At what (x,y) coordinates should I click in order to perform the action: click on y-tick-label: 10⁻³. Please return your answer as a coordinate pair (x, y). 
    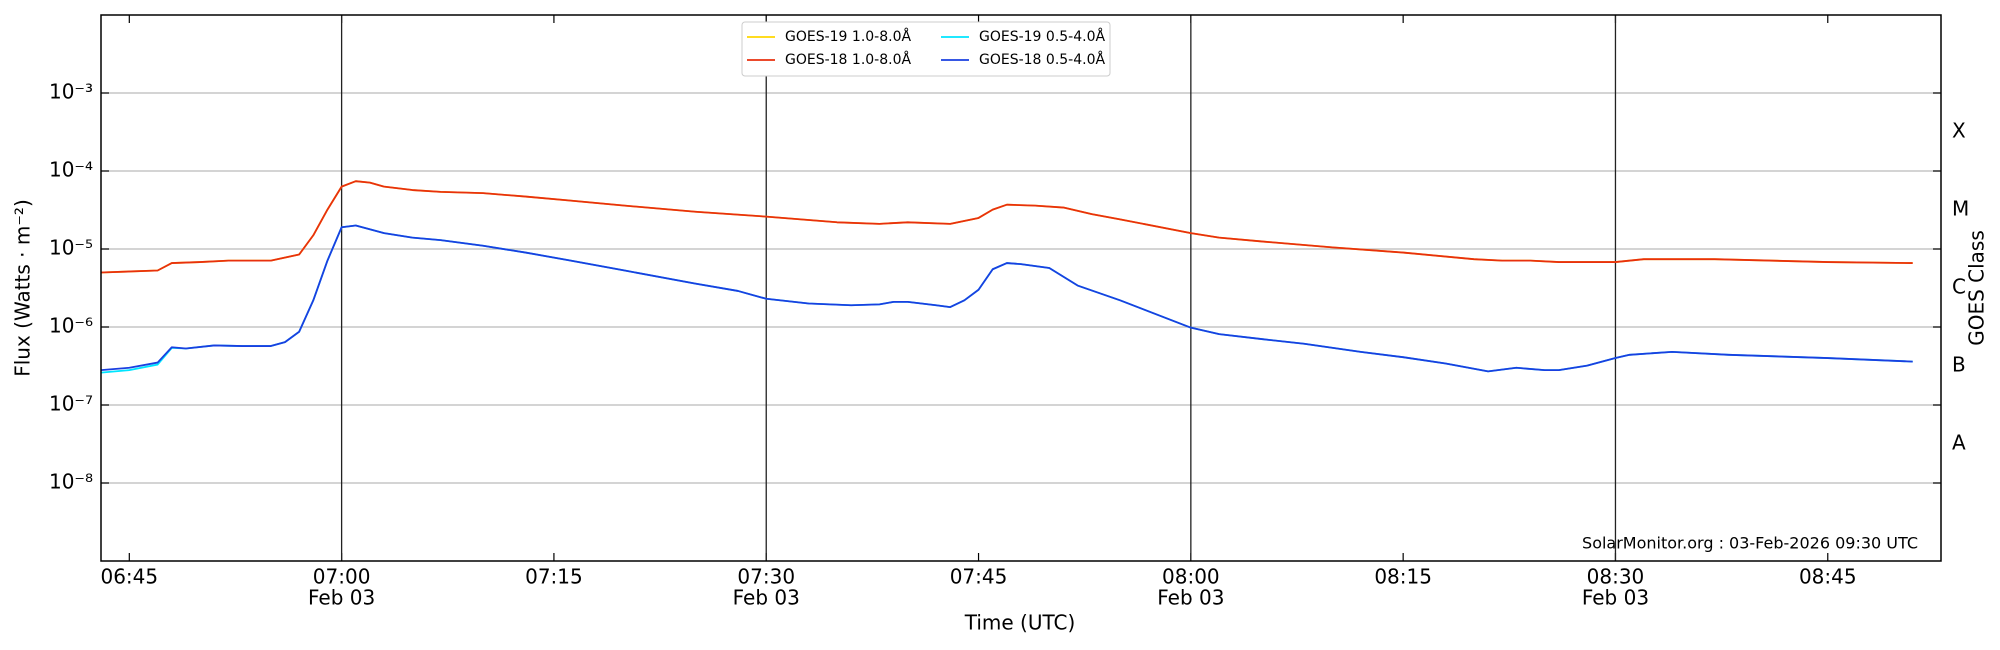
    Looking at the image, I should click on (71, 92).